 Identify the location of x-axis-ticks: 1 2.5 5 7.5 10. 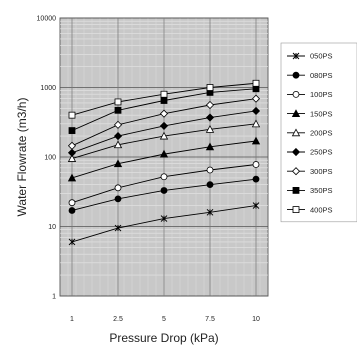
(165, 319).